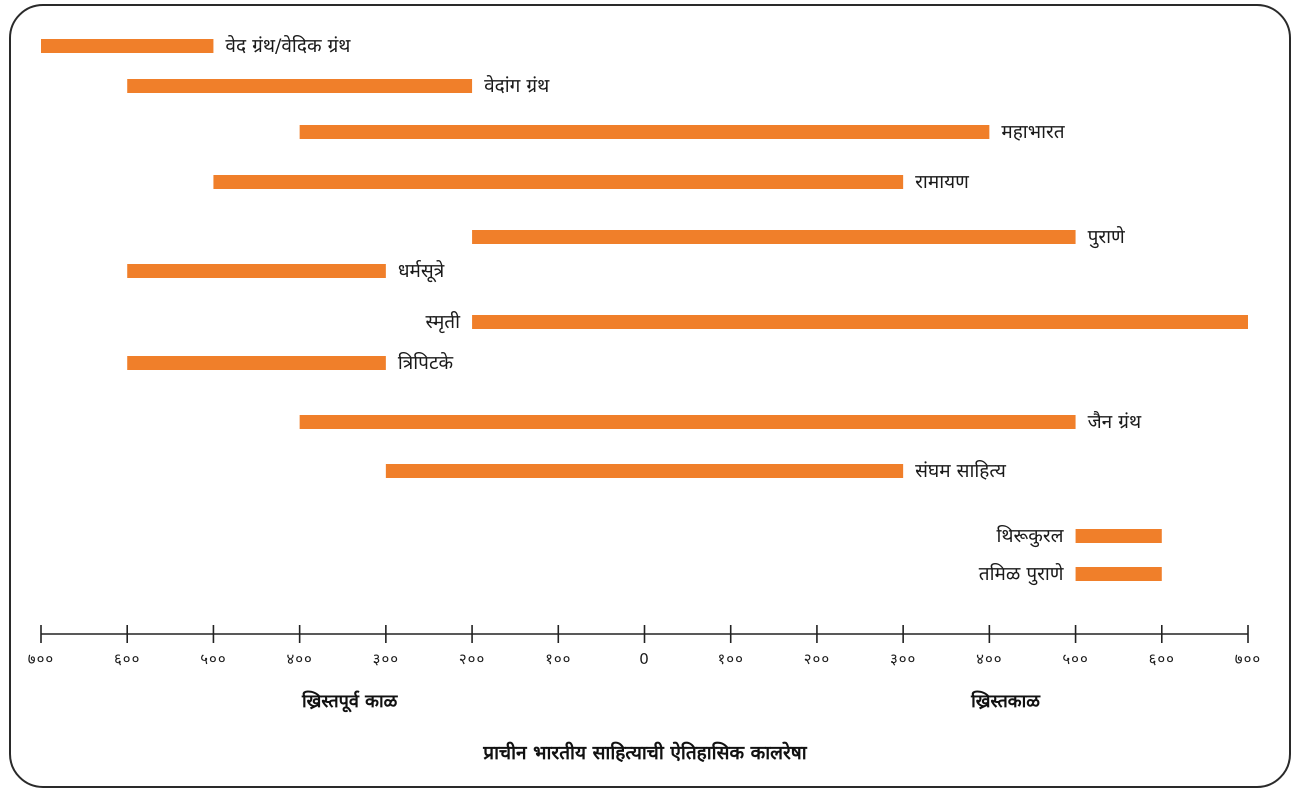 Image resolution: width=1298 pixels, height=795 pixels. I want to click on bar-label-2: महाभारत, so click(1033, 132).